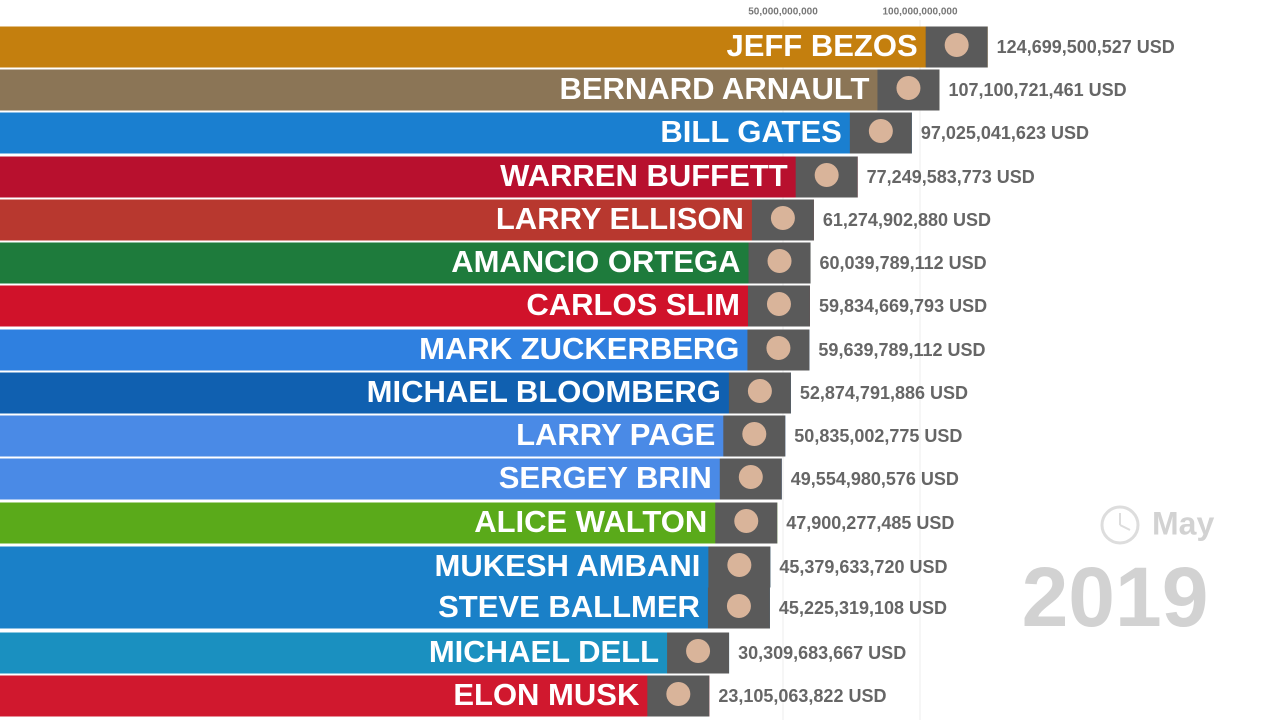 The width and height of the screenshot is (1280, 720). I want to click on value-label: 45,225,319,108 USD, so click(863, 608).